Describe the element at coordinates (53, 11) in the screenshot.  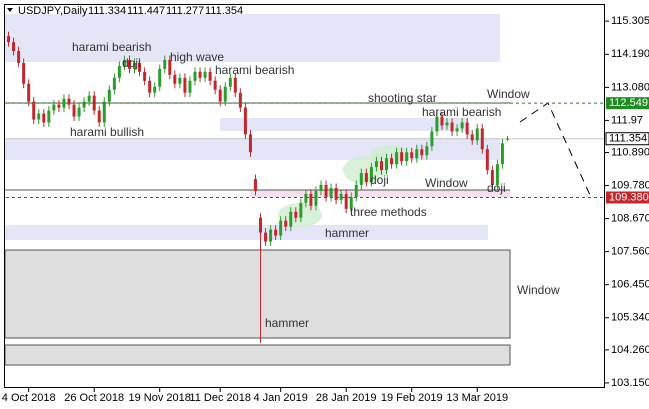
I see `chart-title: USDJPY,Daily` at that location.